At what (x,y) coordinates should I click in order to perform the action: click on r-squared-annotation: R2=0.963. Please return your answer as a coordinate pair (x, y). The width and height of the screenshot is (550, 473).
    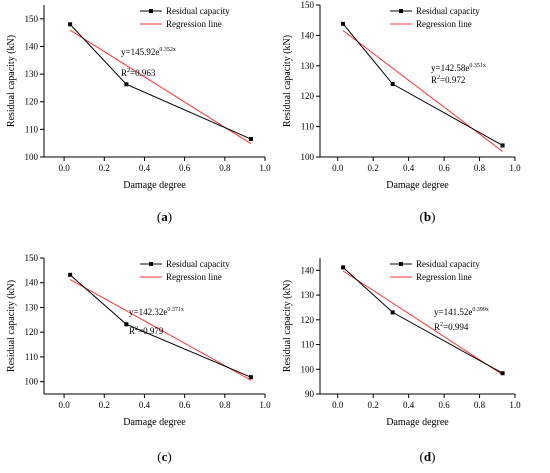
    Looking at the image, I should click on (138, 73).